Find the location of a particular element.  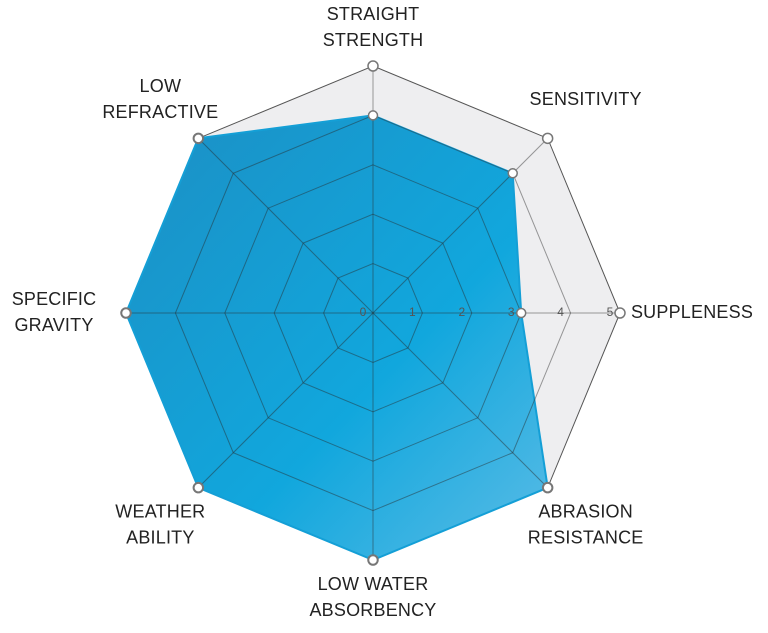

category-label: ABRASION is located at coordinates (585, 511).